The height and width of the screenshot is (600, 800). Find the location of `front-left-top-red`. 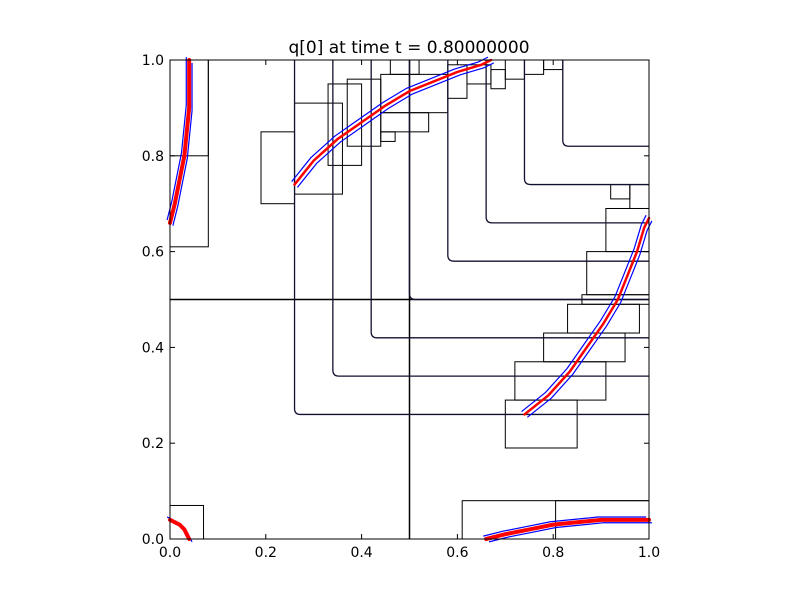

front-left-top-red is located at coordinates (180, 141).